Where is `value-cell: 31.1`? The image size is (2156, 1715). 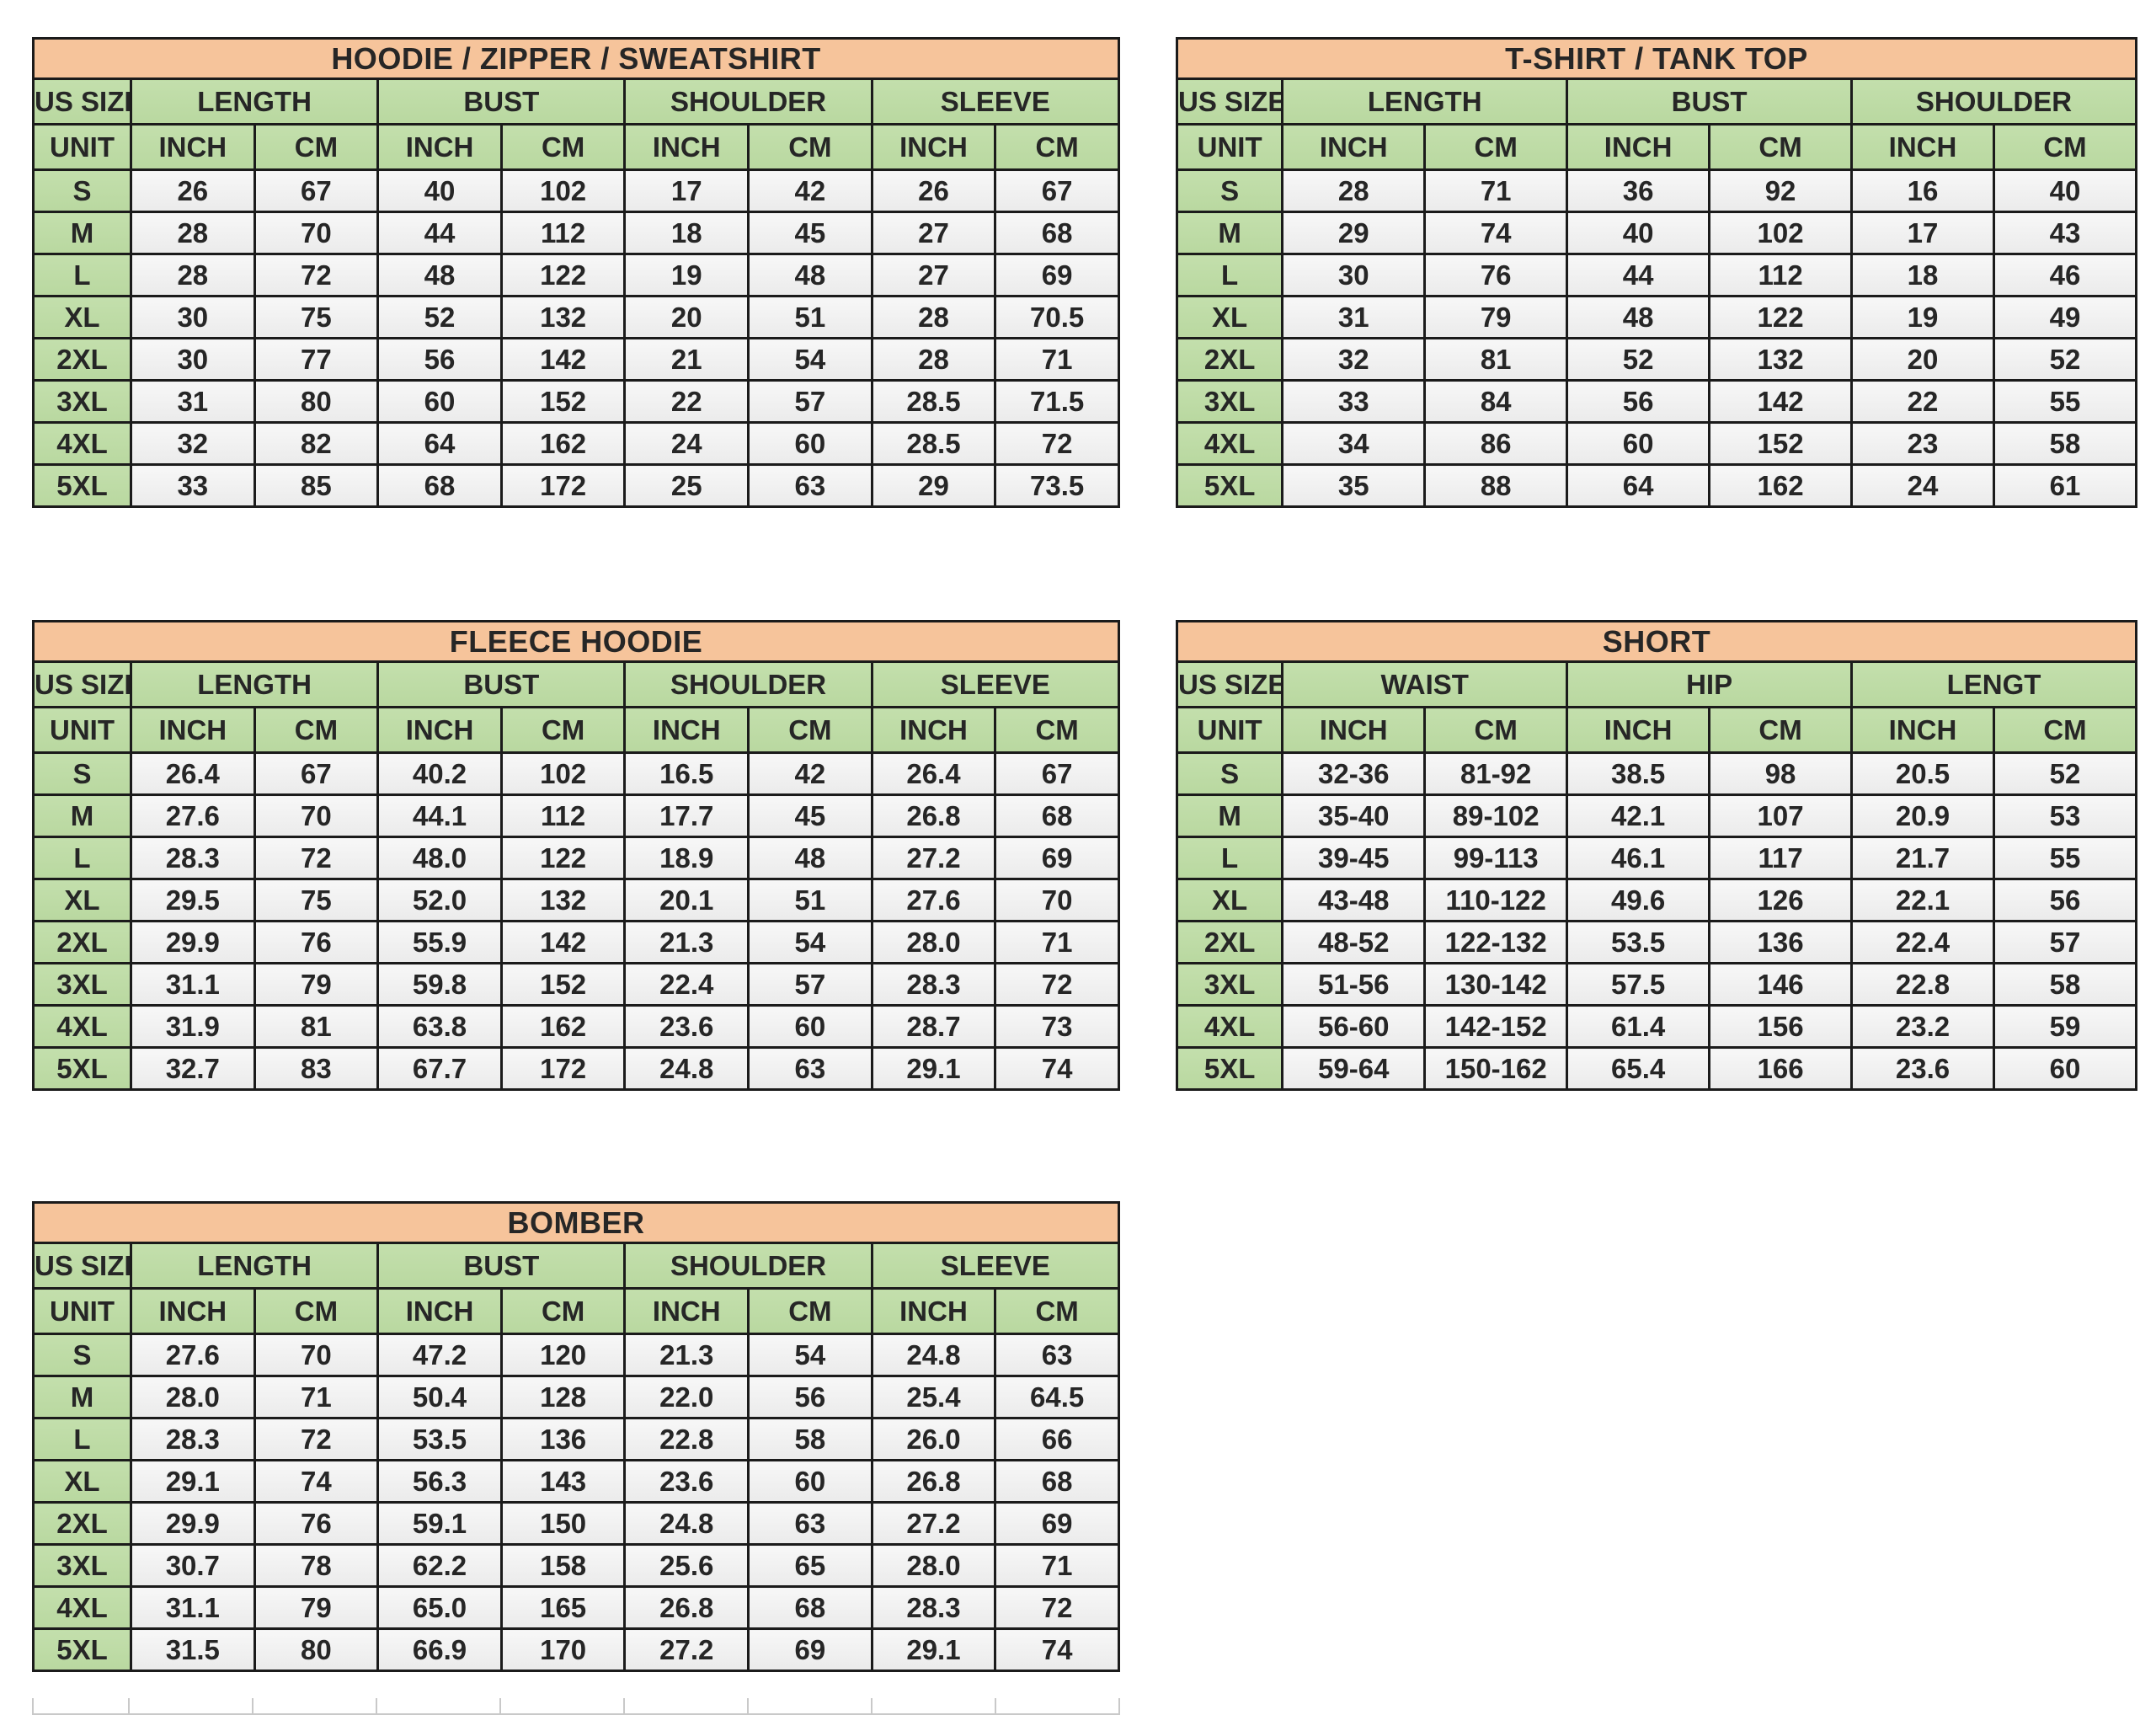 value-cell: 31.1 is located at coordinates (193, 985).